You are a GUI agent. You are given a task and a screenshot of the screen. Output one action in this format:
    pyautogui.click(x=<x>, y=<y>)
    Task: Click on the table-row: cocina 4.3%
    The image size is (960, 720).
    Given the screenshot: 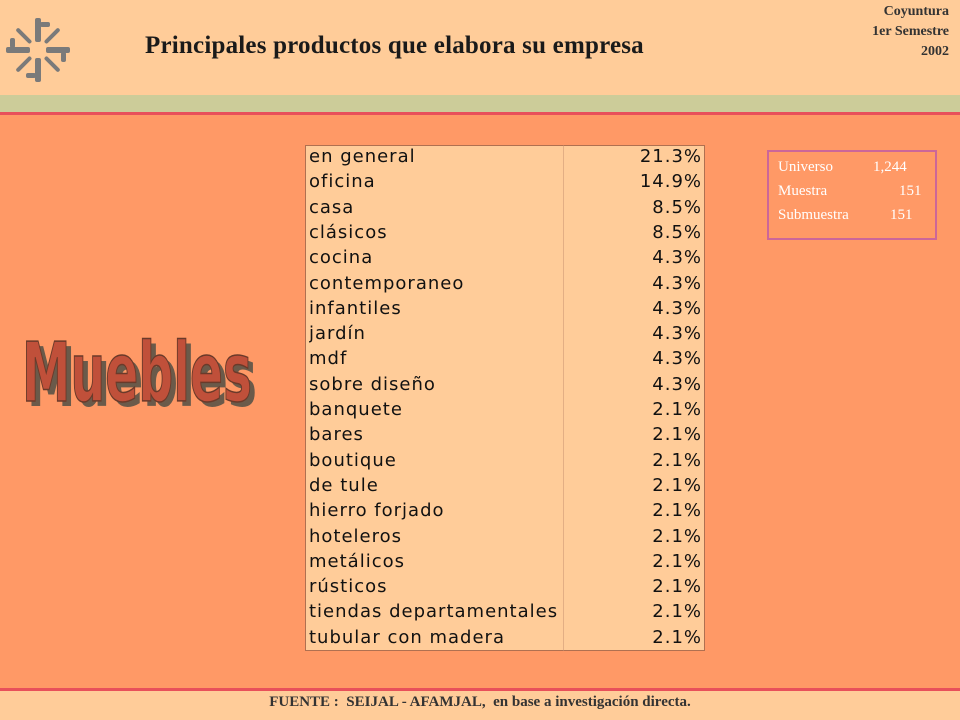 What is the action you would take?
    pyautogui.click(x=506, y=259)
    